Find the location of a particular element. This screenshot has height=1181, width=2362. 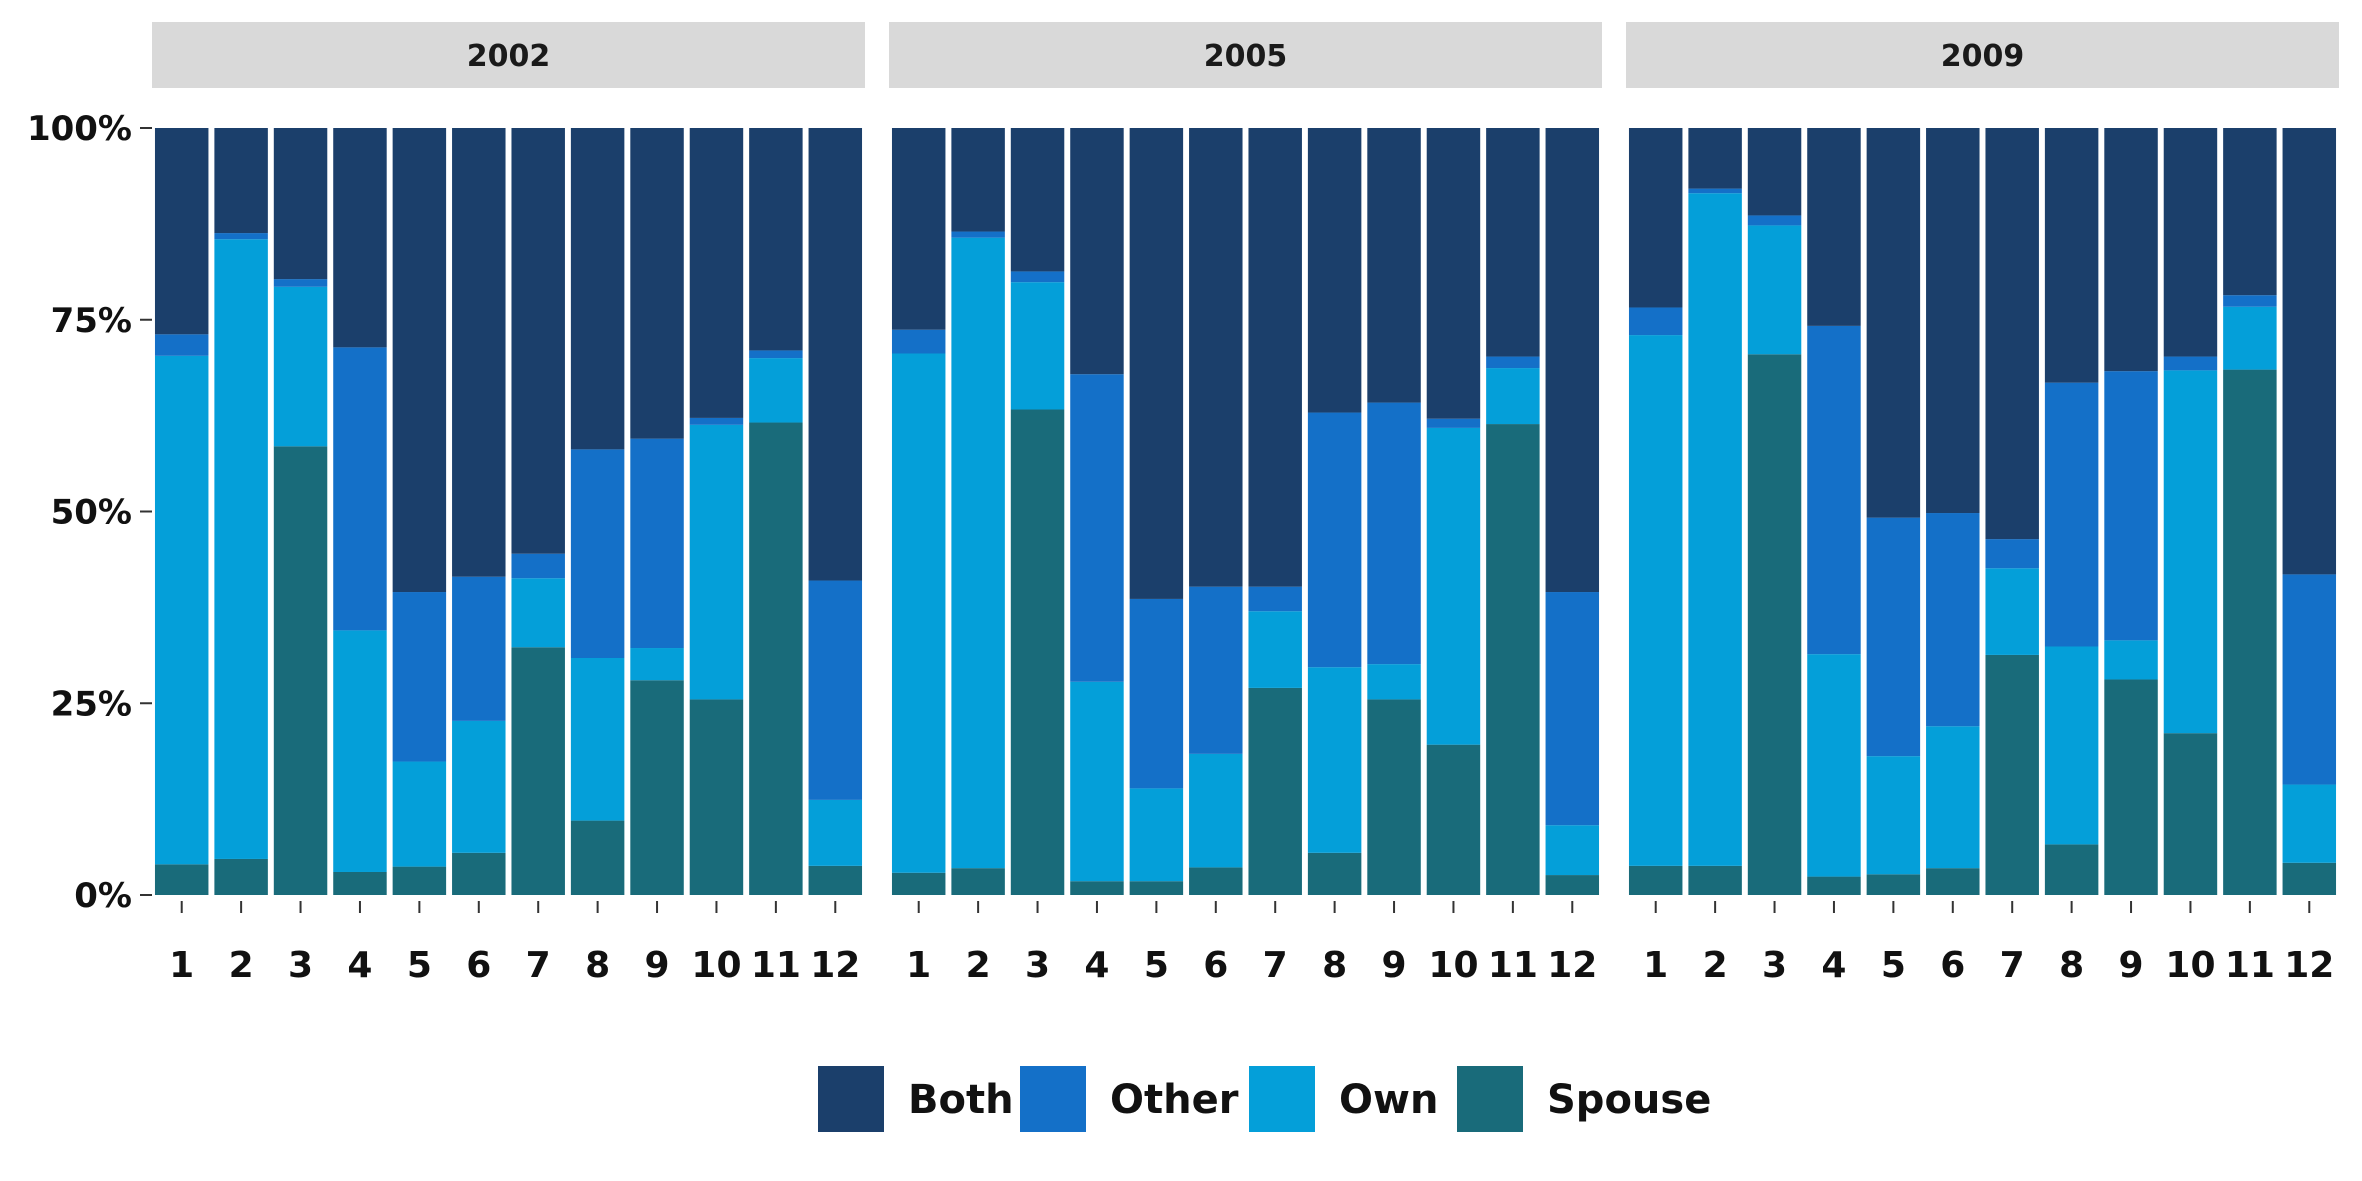

y-tick-label: 50% is located at coordinates (91, 513).